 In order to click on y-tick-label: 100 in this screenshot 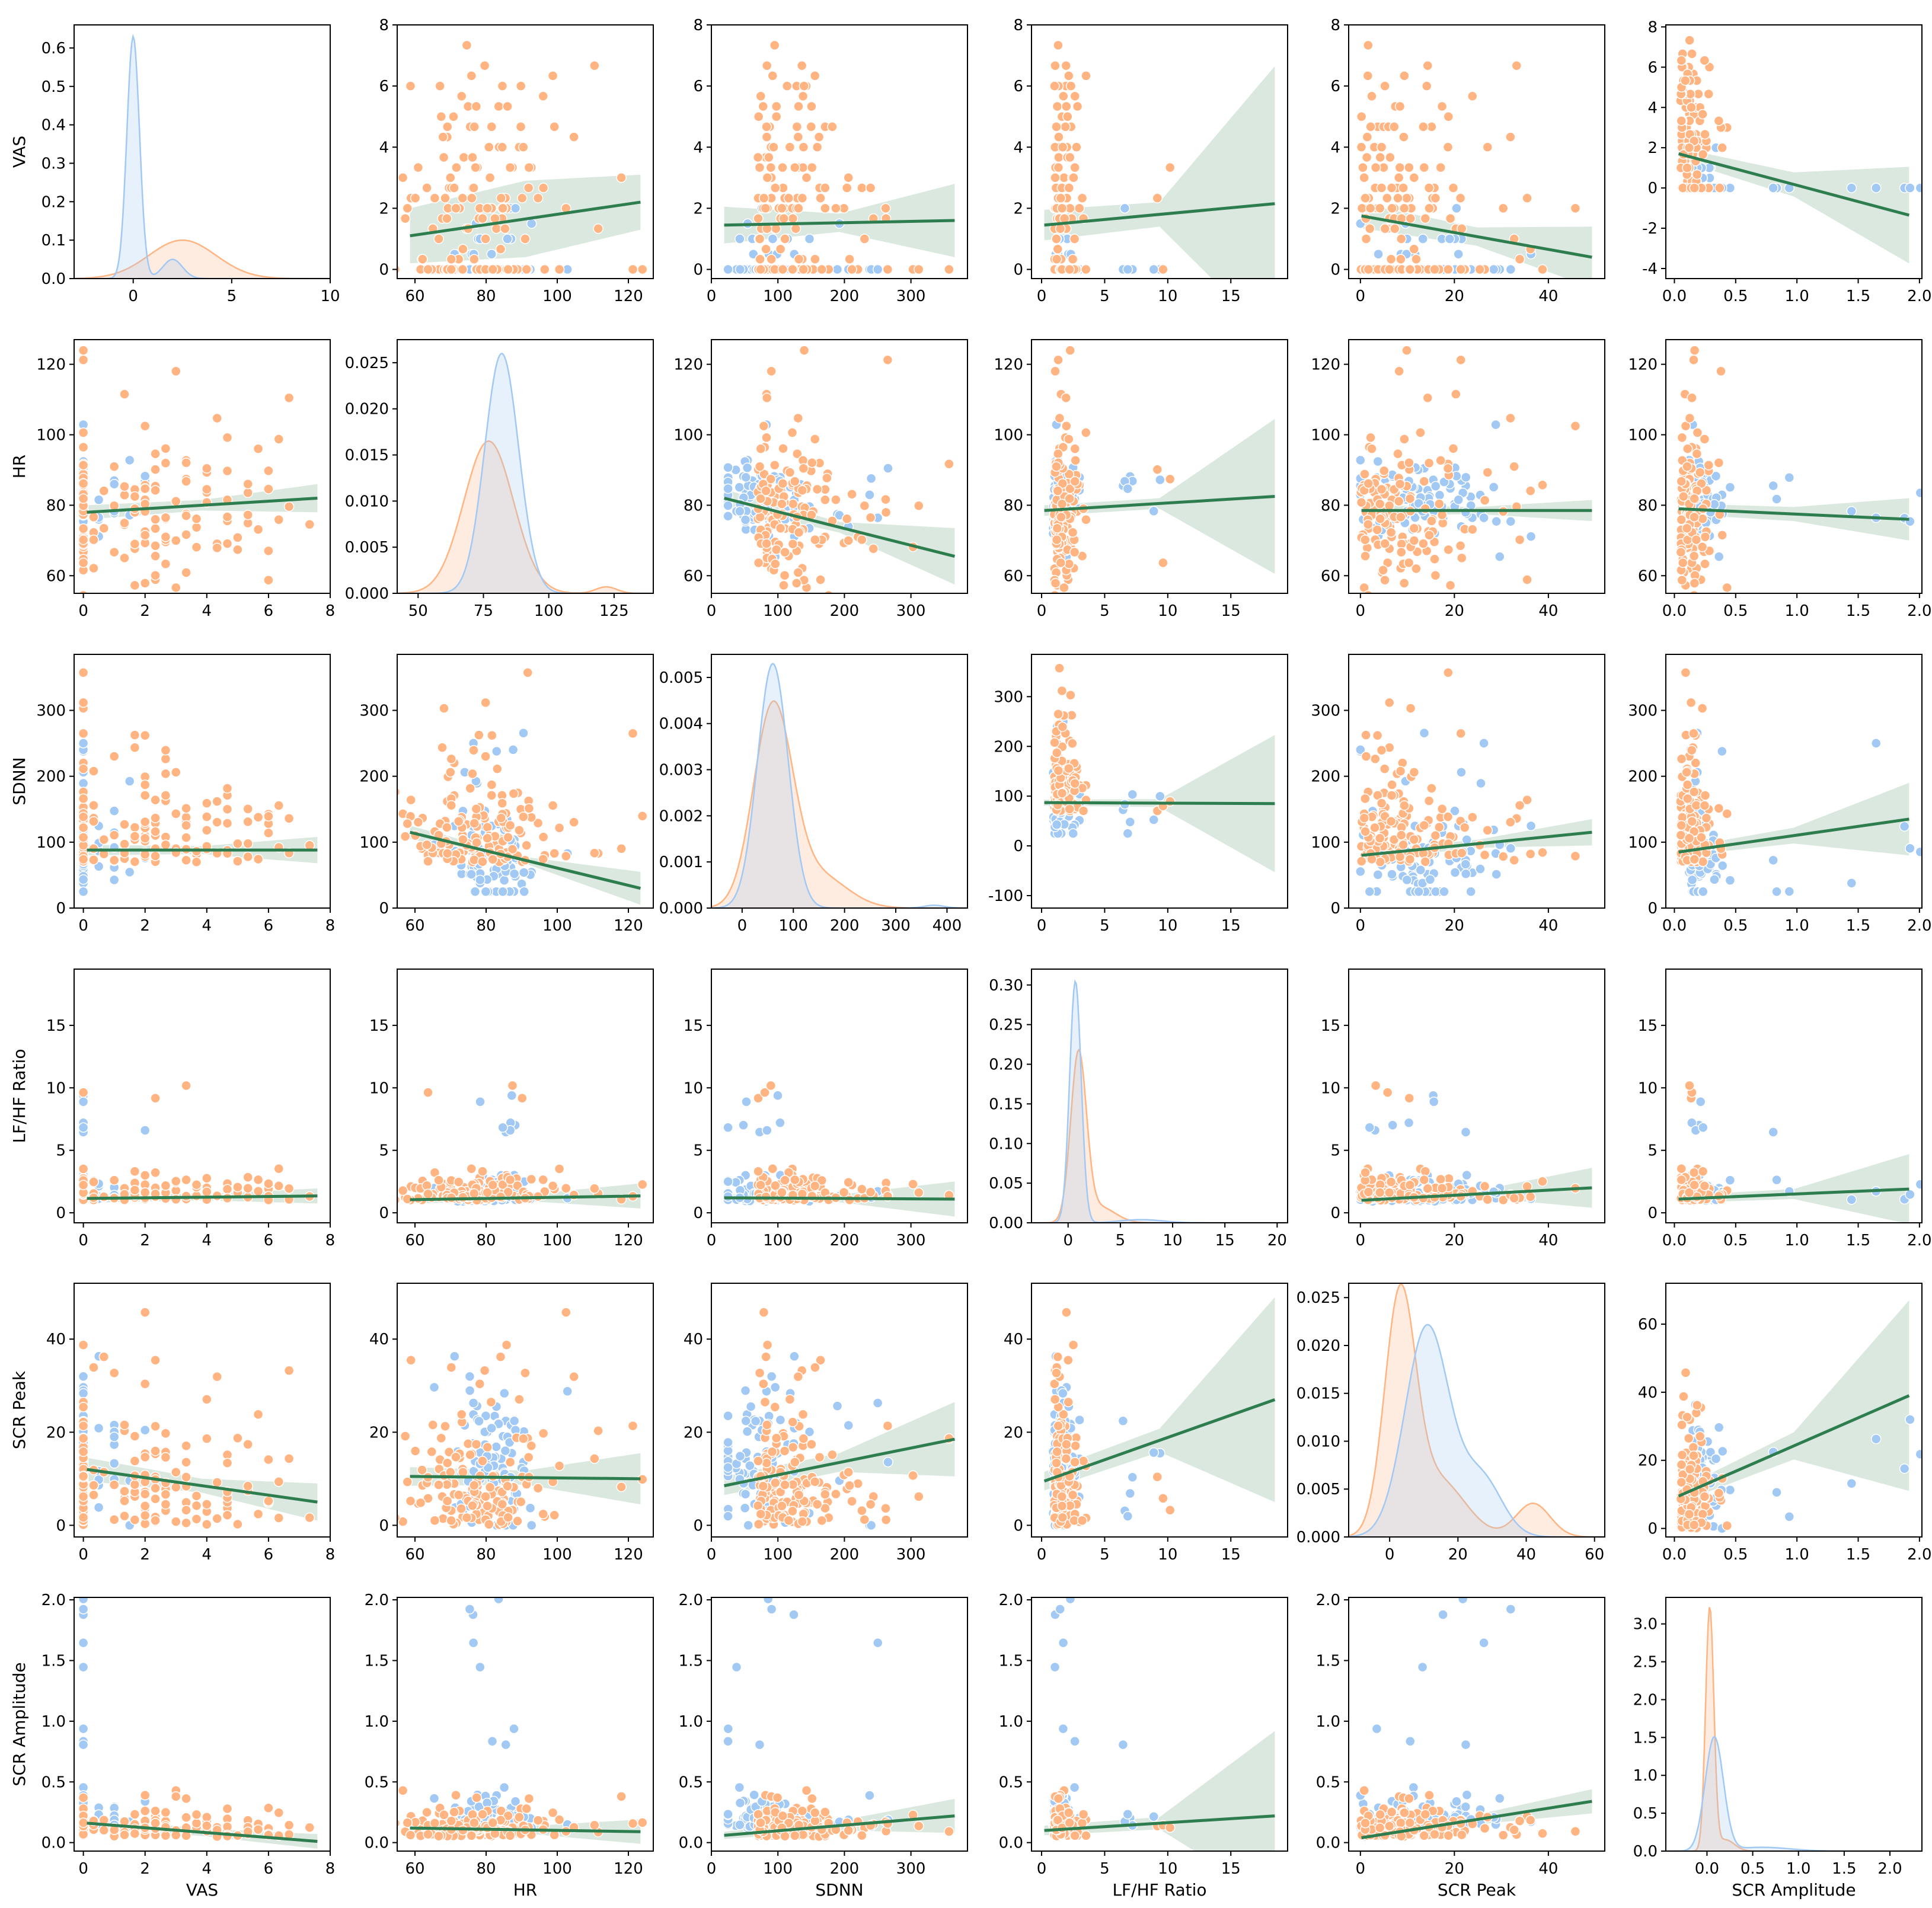, I will do `click(1643, 843)`.